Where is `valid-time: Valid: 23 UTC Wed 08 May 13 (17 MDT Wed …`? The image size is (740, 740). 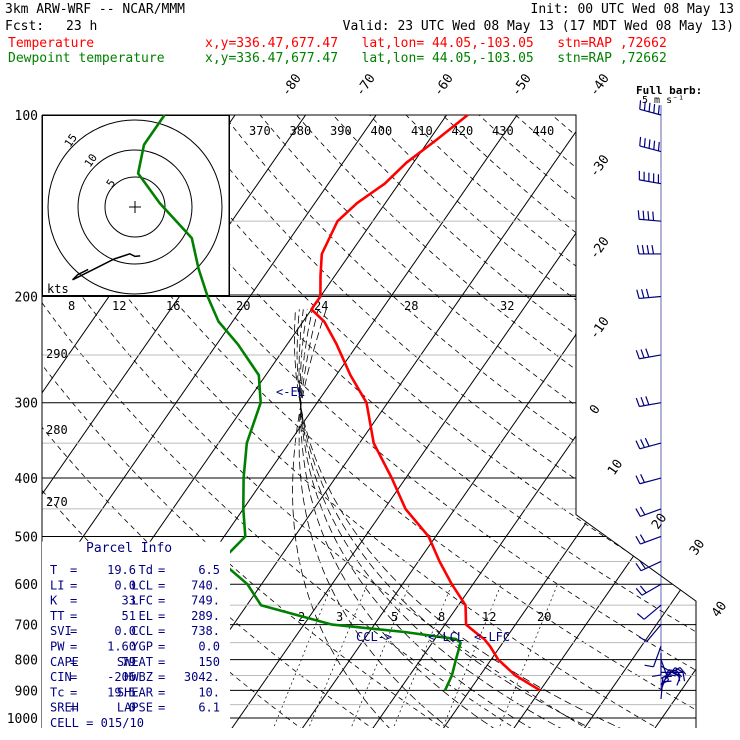 valid-time: Valid: 23 UTC Wed 08 May 13 (17 MDT Wed … is located at coordinates (538, 26).